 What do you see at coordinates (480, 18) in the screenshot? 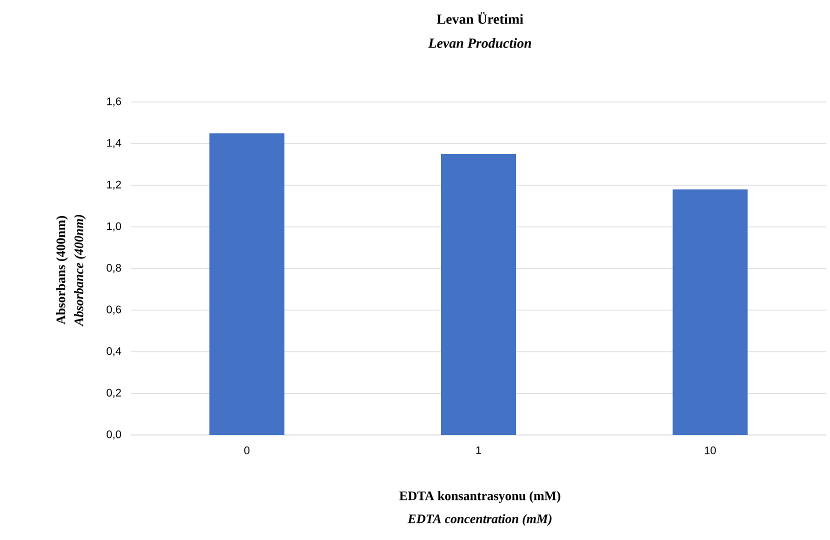
I see `chart-title: Levan Üretimi` at bounding box center [480, 18].